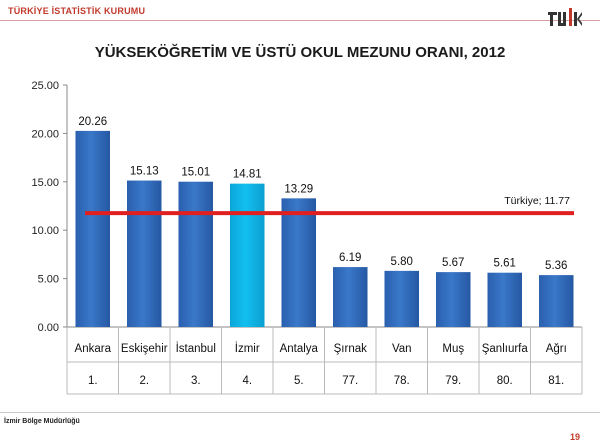 Image resolution: width=600 pixels, height=446 pixels. Describe the element at coordinates (45, 183) in the screenshot. I see `y-tick-label: 15.00` at that location.